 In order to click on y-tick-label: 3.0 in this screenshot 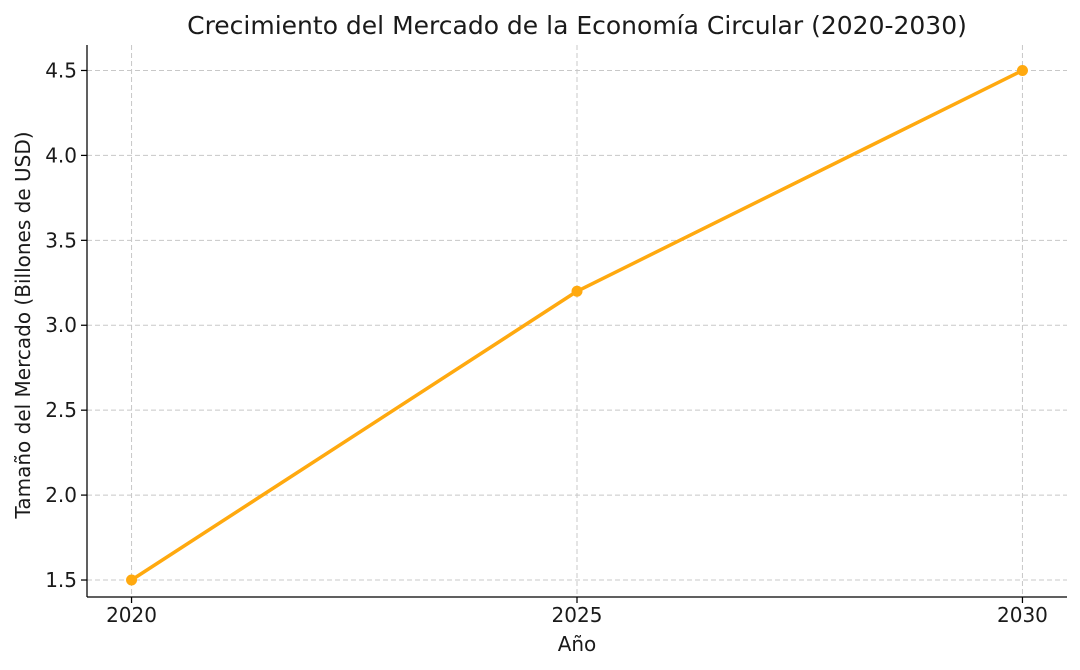, I will do `click(61, 325)`.